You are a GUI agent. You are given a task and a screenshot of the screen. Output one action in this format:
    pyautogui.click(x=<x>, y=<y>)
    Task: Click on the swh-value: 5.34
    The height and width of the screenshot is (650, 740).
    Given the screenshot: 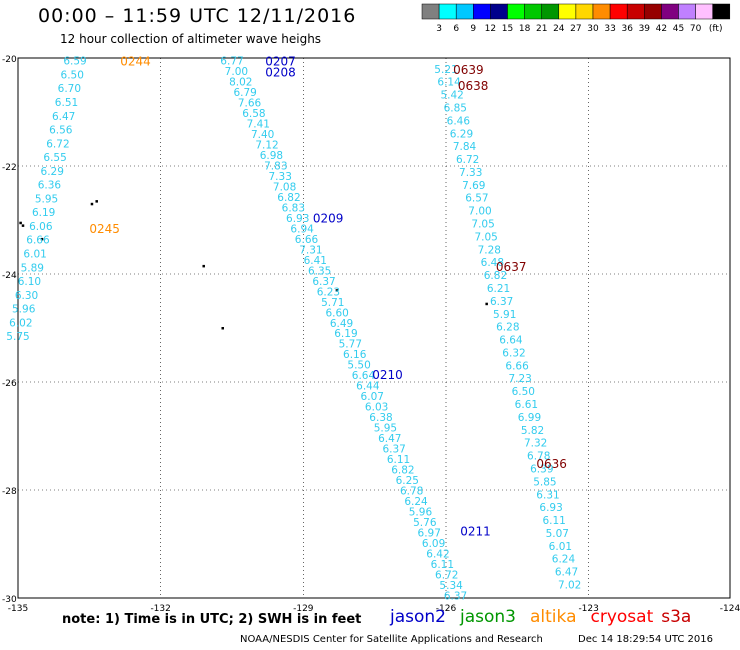 What is the action you would take?
    pyautogui.click(x=451, y=586)
    